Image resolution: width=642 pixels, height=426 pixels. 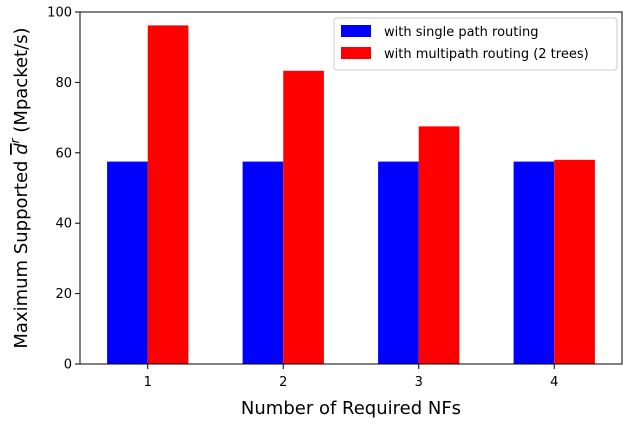 What do you see at coordinates (283, 382) in the screenshot?
I see `x-tick-label-2: 2` at bounding box center [283, 382].